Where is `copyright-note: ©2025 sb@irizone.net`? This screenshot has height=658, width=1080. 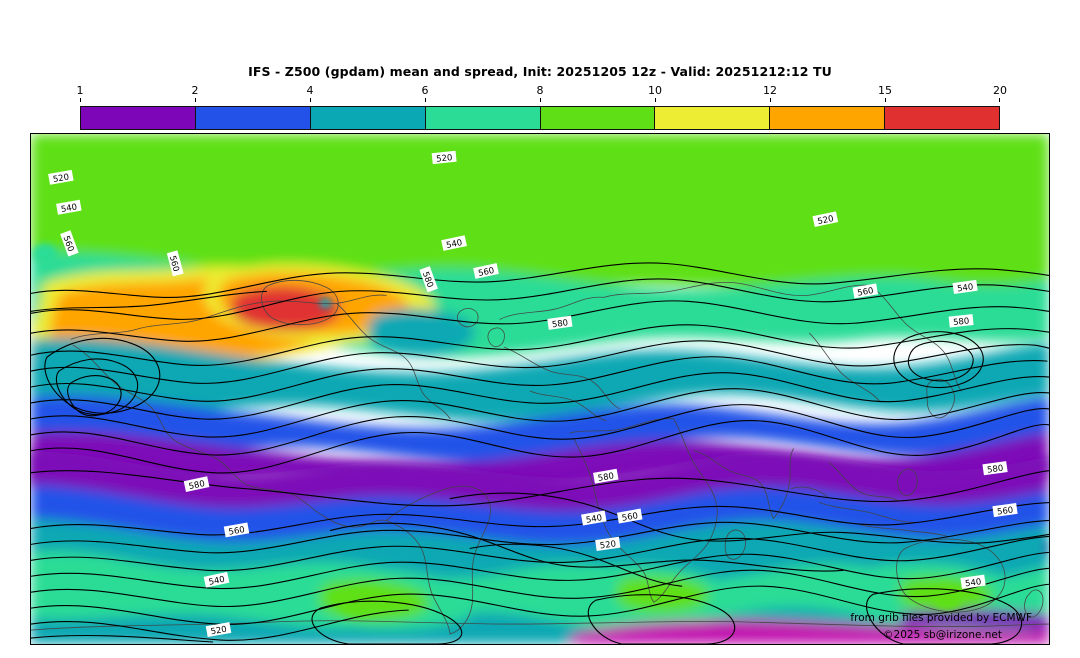
copyright-note: ©2025 sb@irizone.net is located at coordinates (942, 635).